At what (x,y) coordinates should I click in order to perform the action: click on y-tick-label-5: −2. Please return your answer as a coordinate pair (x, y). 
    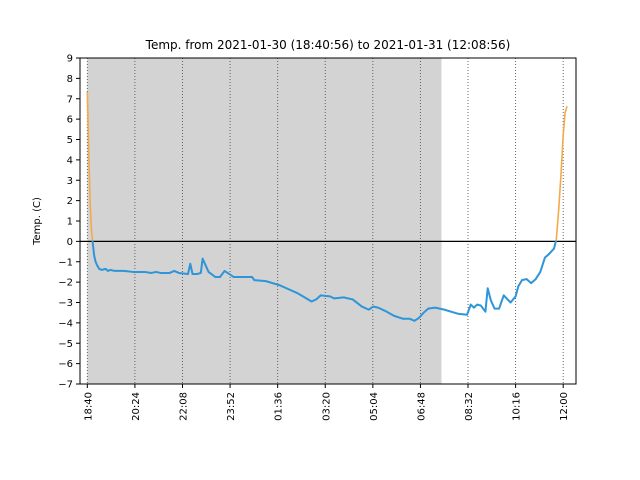
    Looking at the image, I should click on (65, 283).